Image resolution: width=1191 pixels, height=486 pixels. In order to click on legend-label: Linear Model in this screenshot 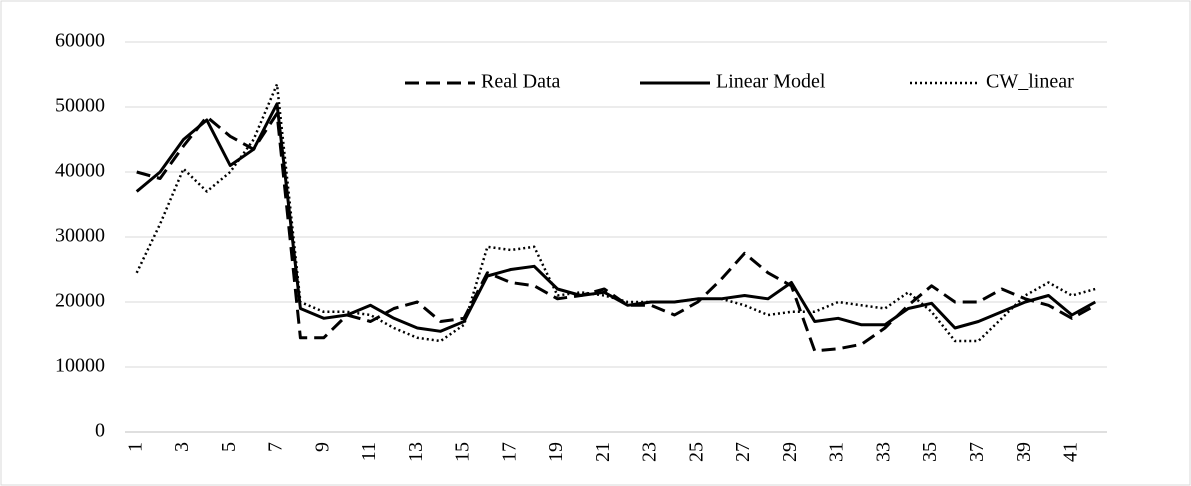, I will do `click(771, 82)`.